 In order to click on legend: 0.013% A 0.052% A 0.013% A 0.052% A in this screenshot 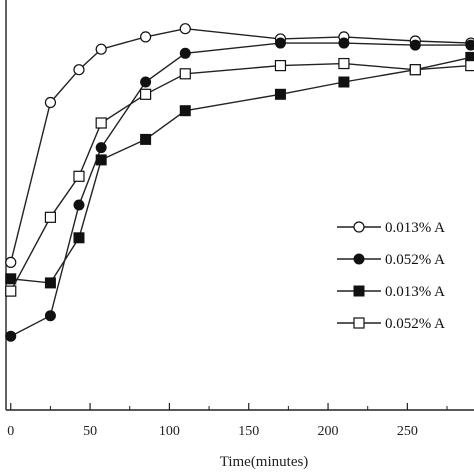, I will do `click(391, 276)`.